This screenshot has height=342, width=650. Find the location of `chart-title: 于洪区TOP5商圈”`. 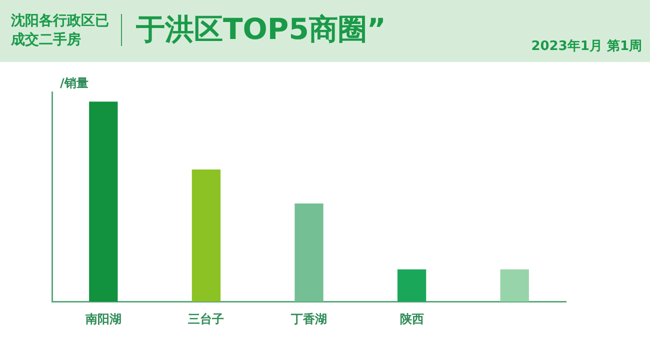

chart-title: 于洪区TOP5商圈” is located at coordinates (261, 29).